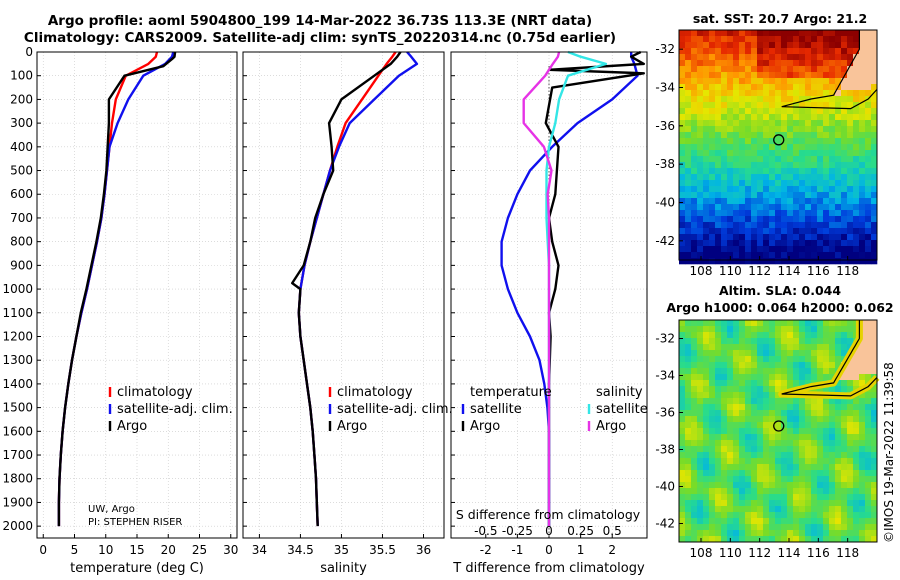 This screenshot has width=900, height=580. I want to click on depth-tick-label: 400, so click(21, 147).